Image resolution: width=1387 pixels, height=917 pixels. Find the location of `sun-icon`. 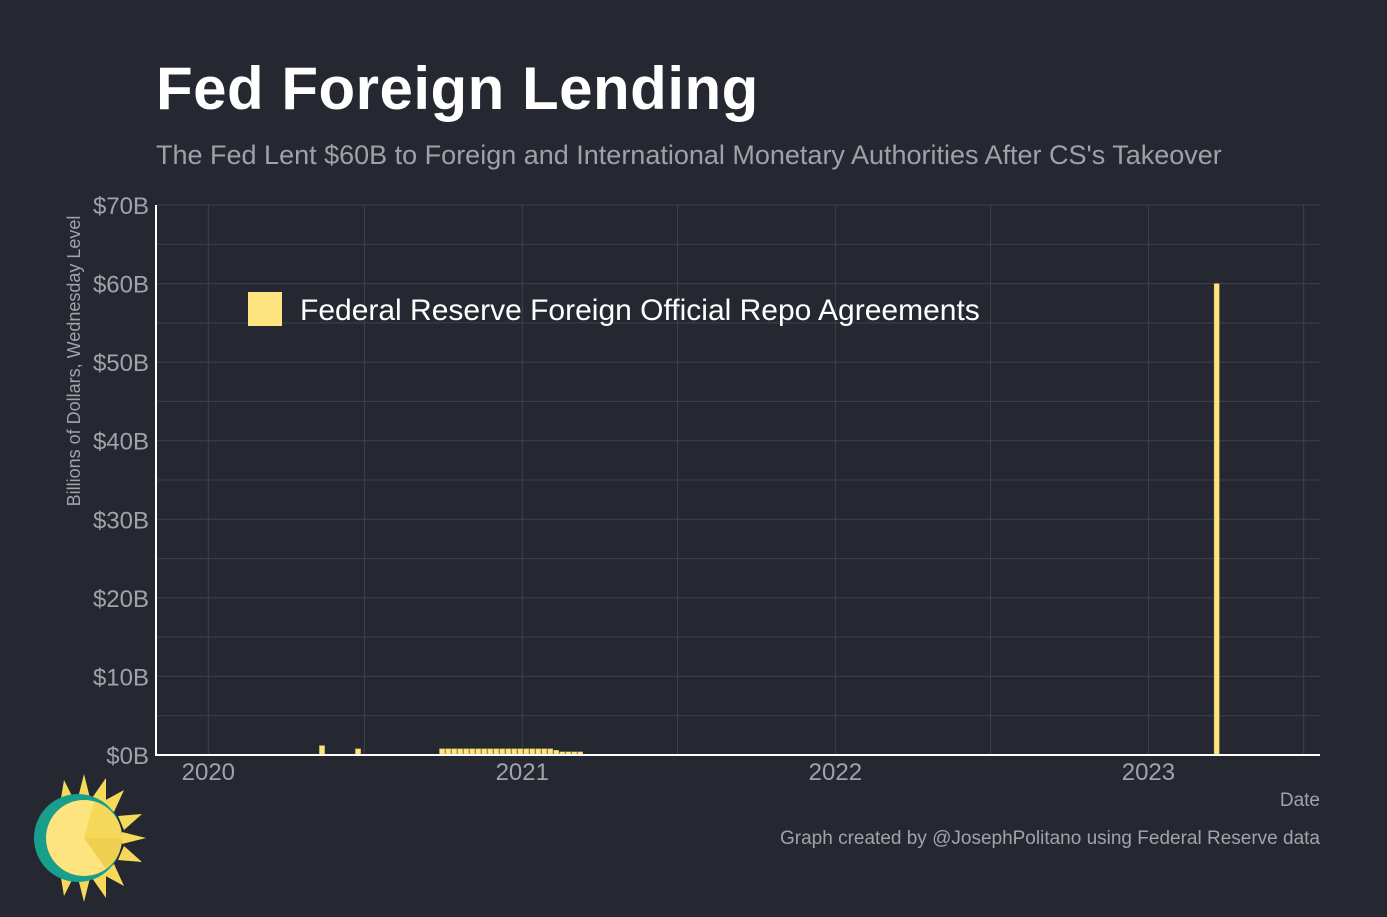

sun-icon is located at coordinates (90, 838).